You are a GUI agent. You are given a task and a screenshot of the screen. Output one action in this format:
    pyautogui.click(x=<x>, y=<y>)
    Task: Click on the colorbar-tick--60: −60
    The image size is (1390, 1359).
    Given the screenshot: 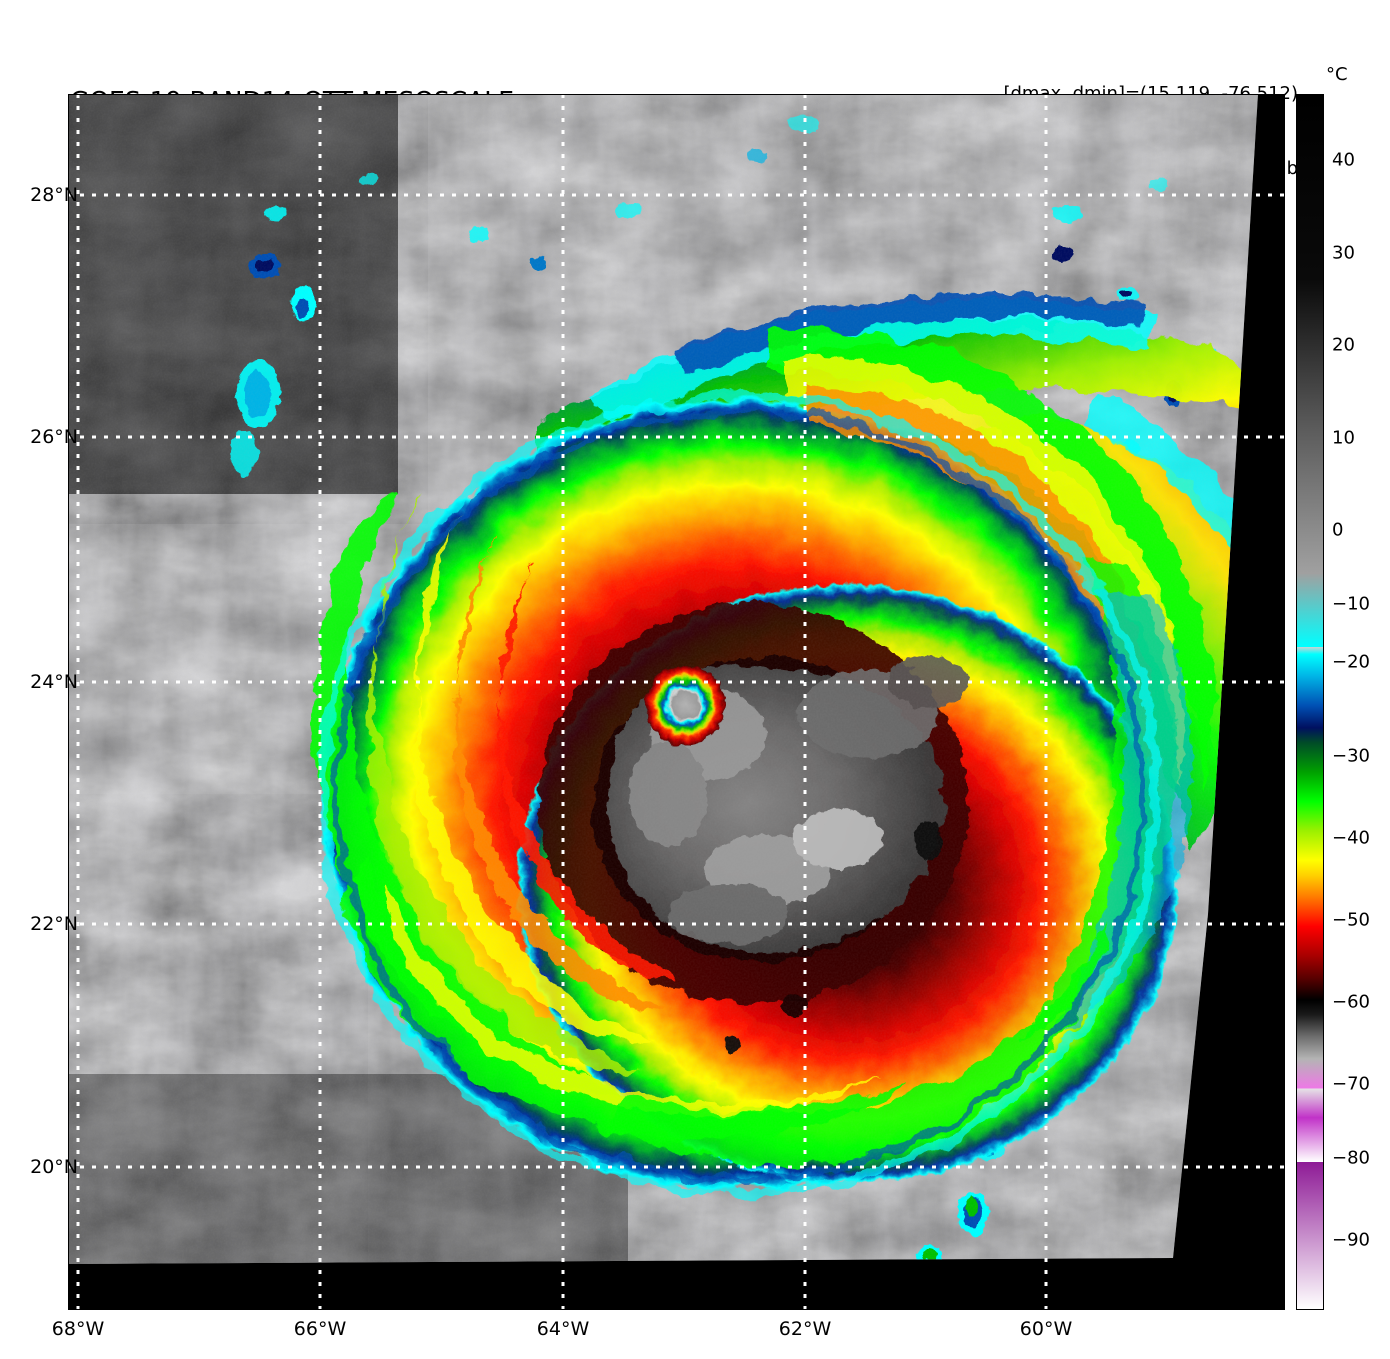 What is the action you would take?
    pyautogui.click(x=1351, y=1002)
    